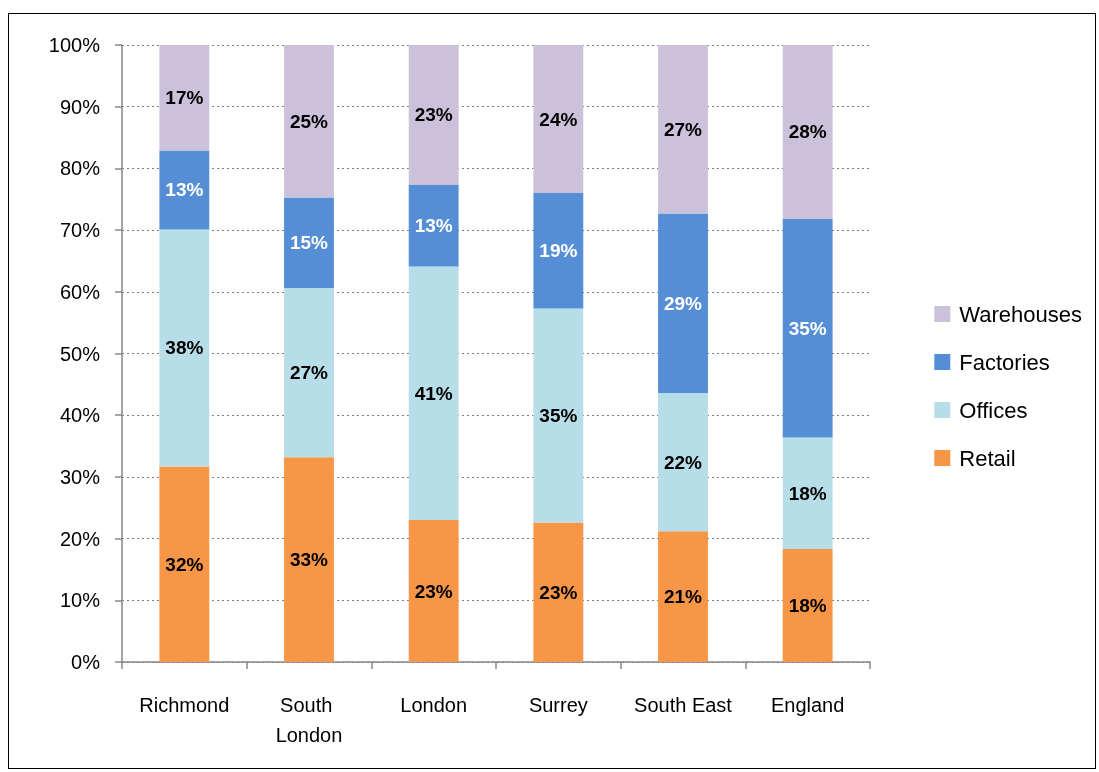 Image resolution: width=1099 pixels, height=772 pixels. I want to click on data-label: 28%, so click(807, 132).